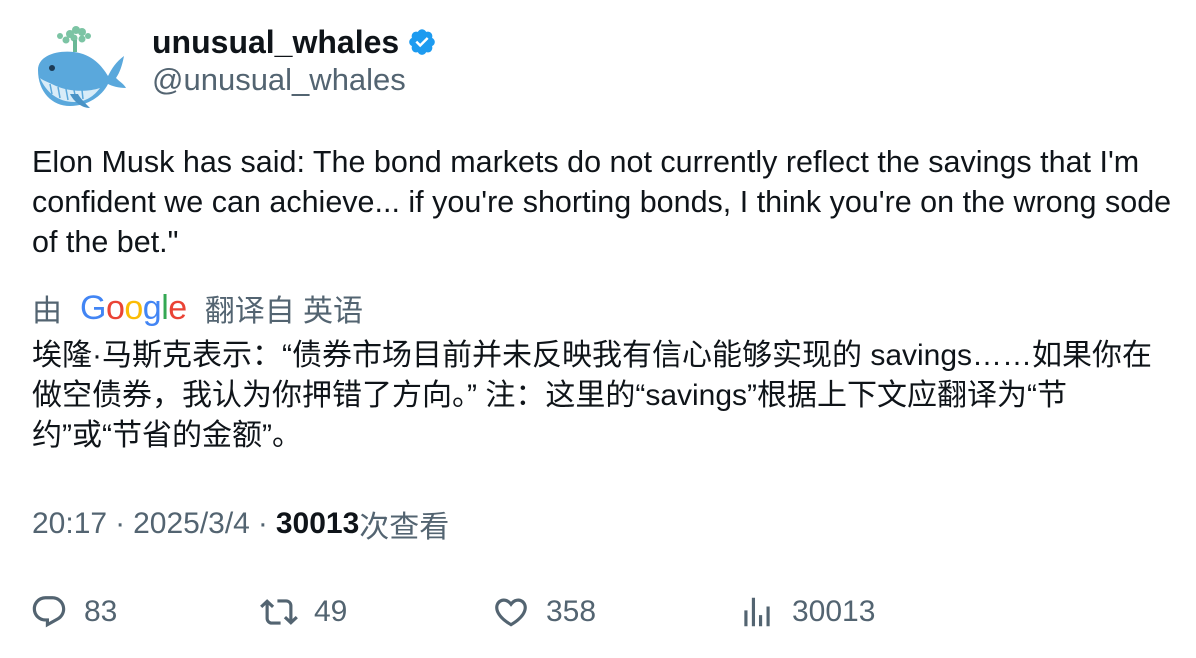  I want to click on avatar, so click(80, 68).